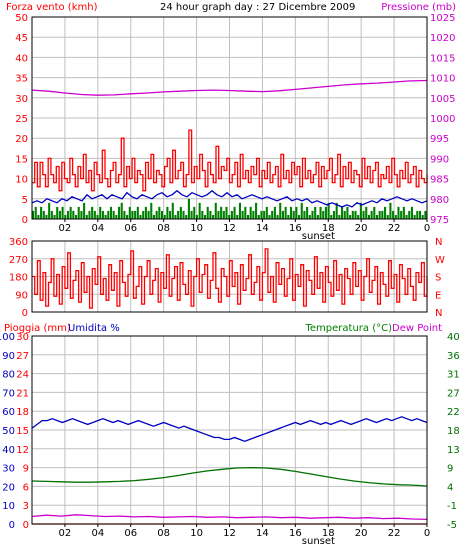 This screenshot has height=555, width=460. I want to click on rain-y-tick-label: 27, so click(22, 356).